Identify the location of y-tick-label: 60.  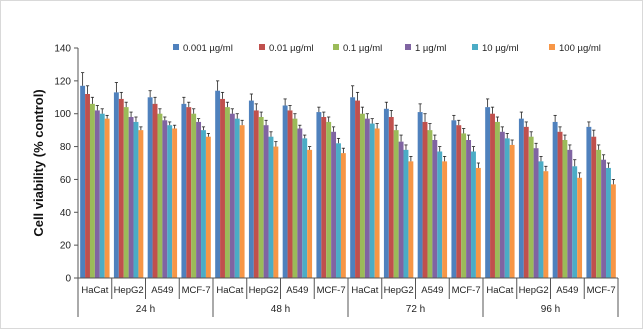
(66, 180).